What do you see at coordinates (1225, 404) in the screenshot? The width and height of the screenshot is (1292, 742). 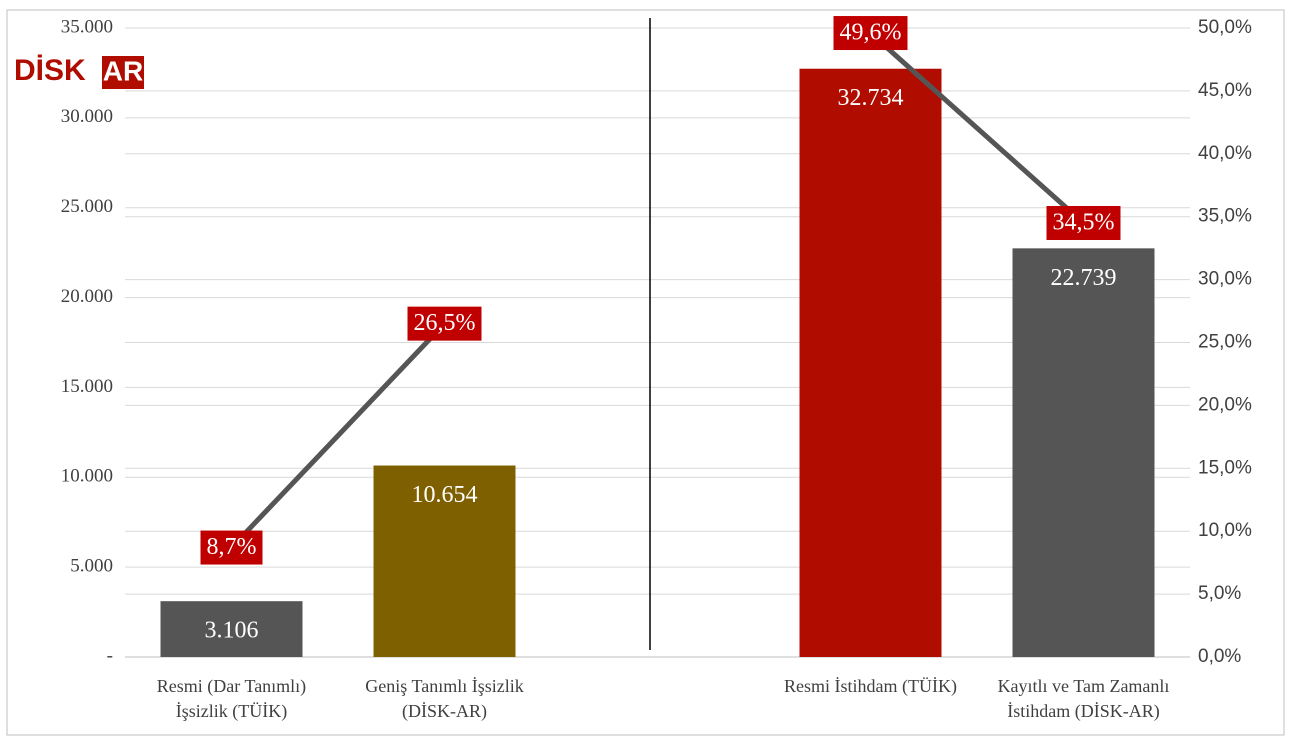 I see `y2-tick-label: 20,0%` at bounding box center [1225, 404].